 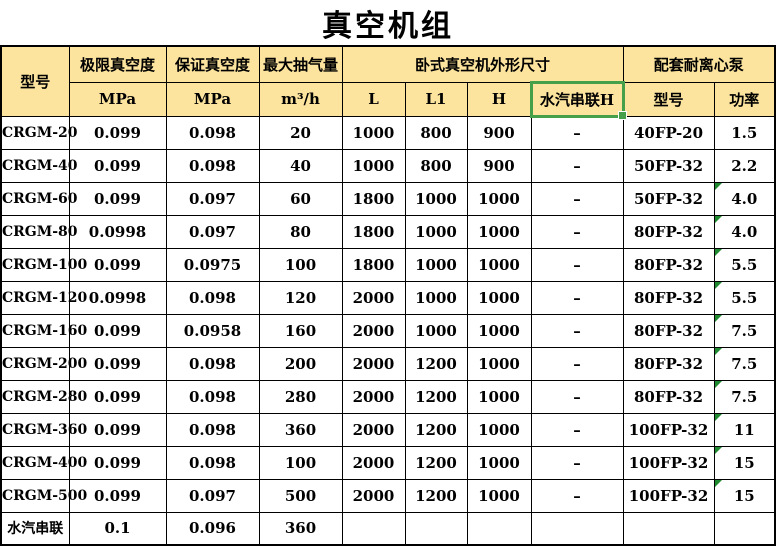 I want to click on cell-model: CRGM-200, so click(x=43, y=363).